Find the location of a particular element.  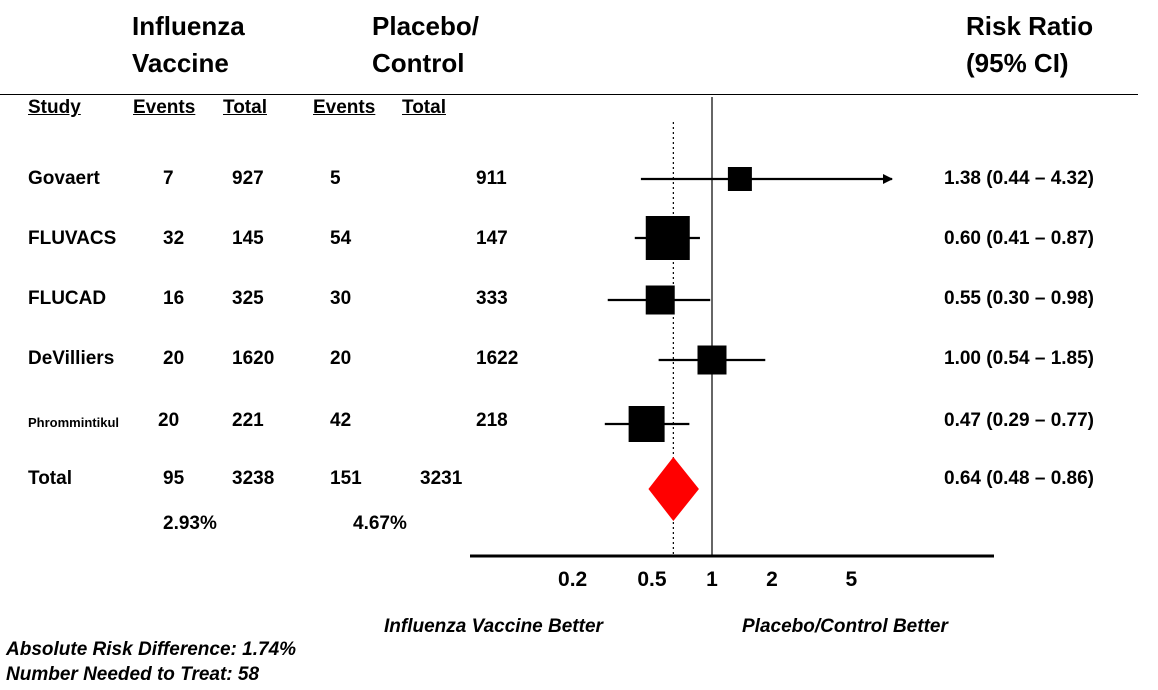

x-tick-label: 0.5 is located at coordinates (652, 579).